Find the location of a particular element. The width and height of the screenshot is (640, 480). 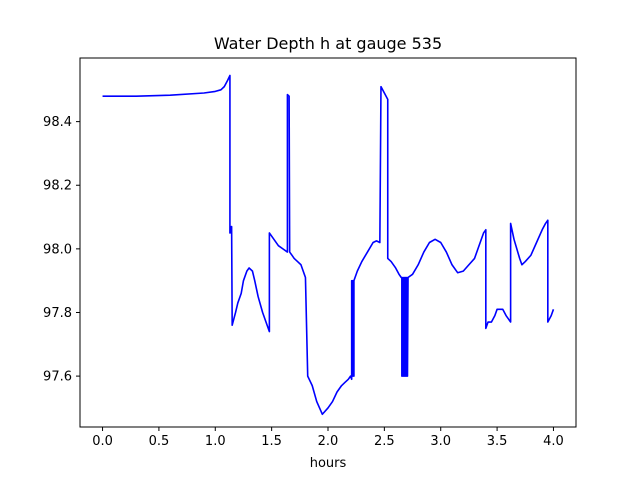

x-tick-label: 3.5 is located at coordinates (497, 441).